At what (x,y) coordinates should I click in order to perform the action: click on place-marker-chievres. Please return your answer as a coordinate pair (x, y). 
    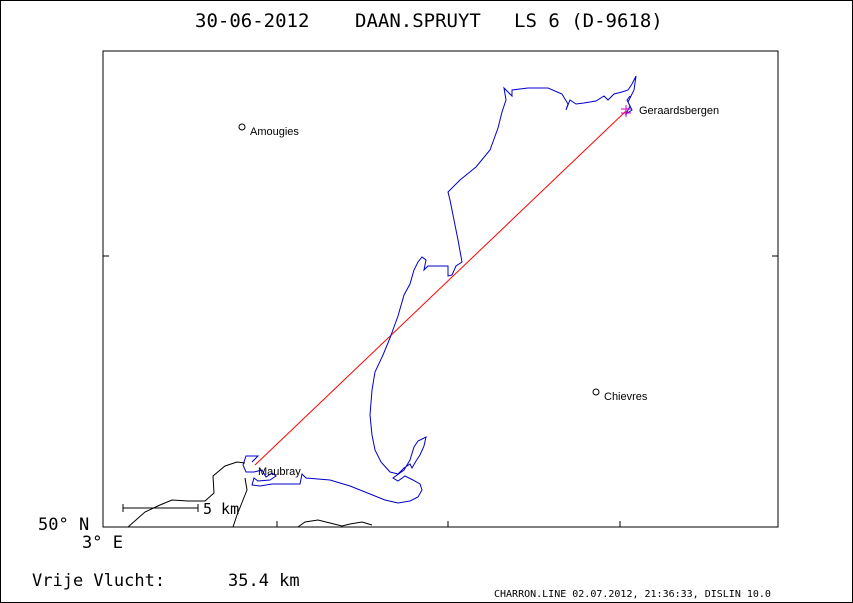
    Looking at the image, I should click on (596, 392).